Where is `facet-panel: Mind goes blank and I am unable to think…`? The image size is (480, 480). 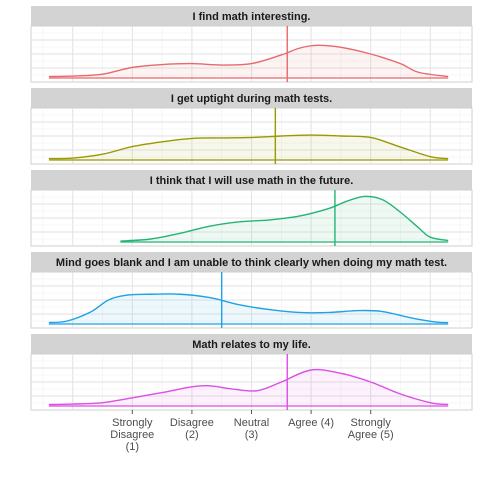
facet-panel: Mind goes blank and I am unable to think… is located at coordinates (251, 290).